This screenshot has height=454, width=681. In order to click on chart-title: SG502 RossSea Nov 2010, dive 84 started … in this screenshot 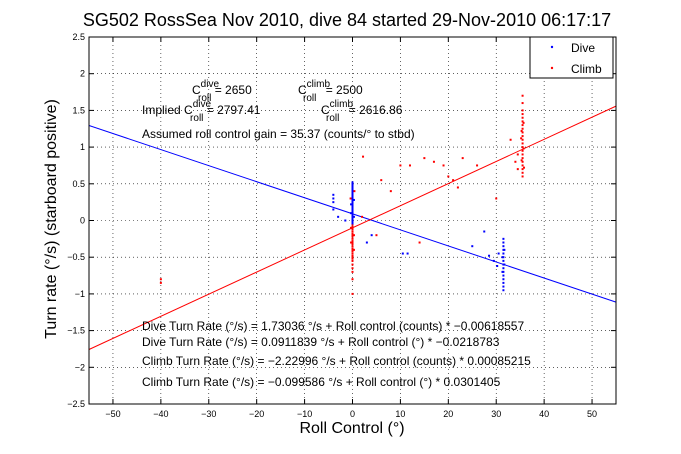, I will do `click(347, 20)`.